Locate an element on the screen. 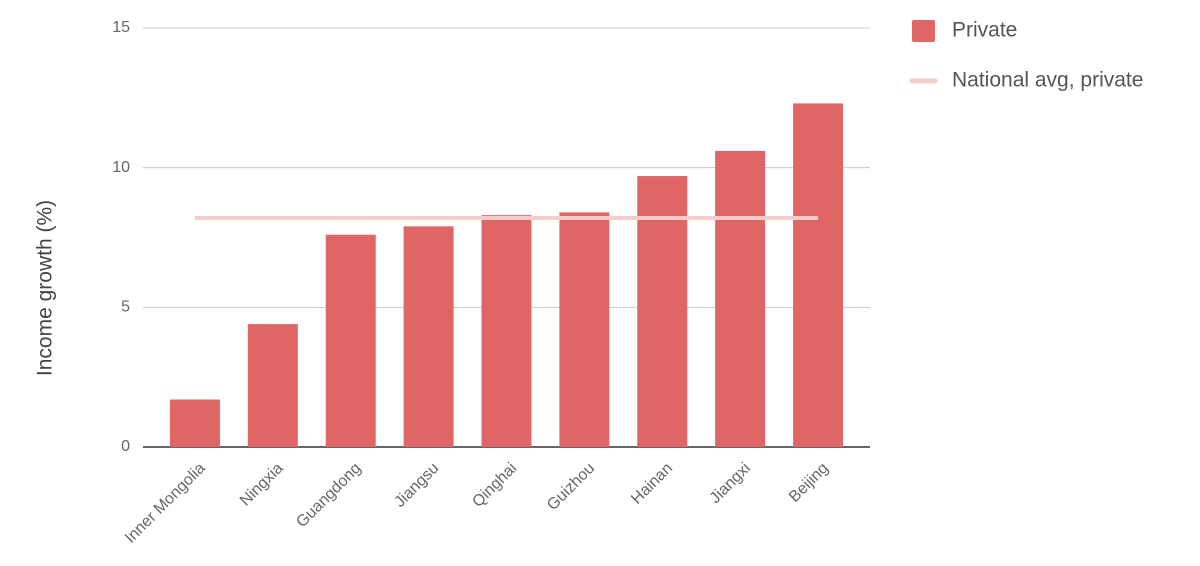 This screenshot has height=566, width=1200. x-tick-label: Hainan is located at coordinates (652, 484).